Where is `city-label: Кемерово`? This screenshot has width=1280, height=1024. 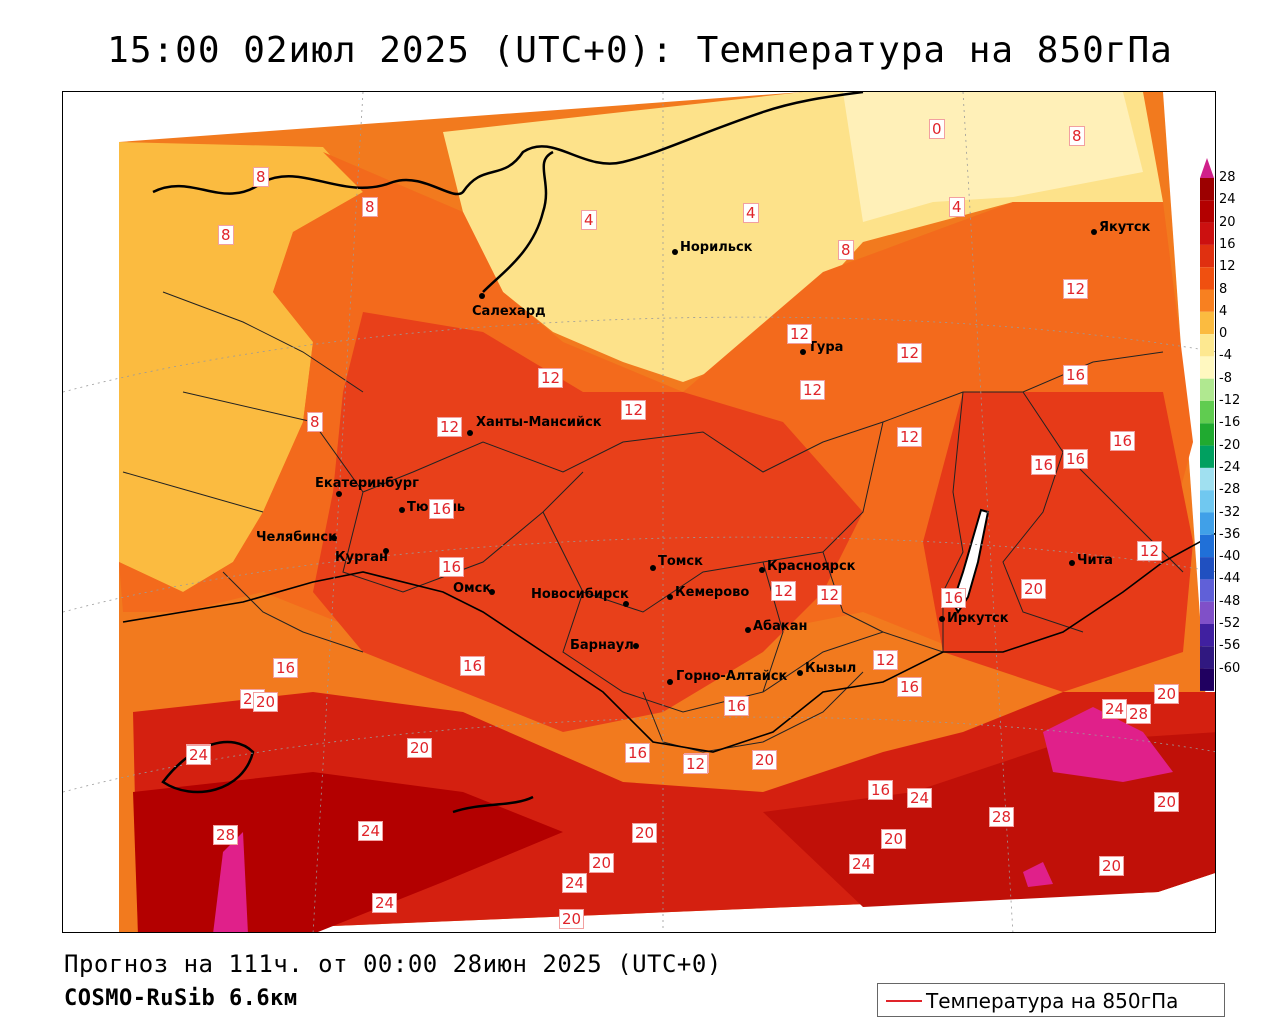
city-label: Кемерово is located at coordinates (712, 592).